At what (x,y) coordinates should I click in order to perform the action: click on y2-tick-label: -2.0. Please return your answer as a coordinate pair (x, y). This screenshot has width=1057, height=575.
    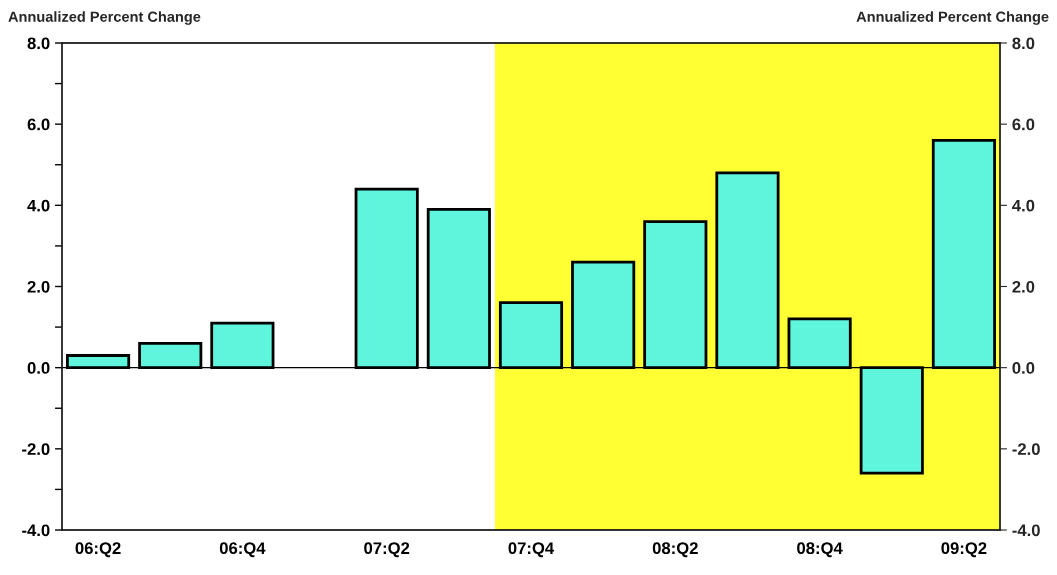
    Looking at the image, I should click on (1026, 449).